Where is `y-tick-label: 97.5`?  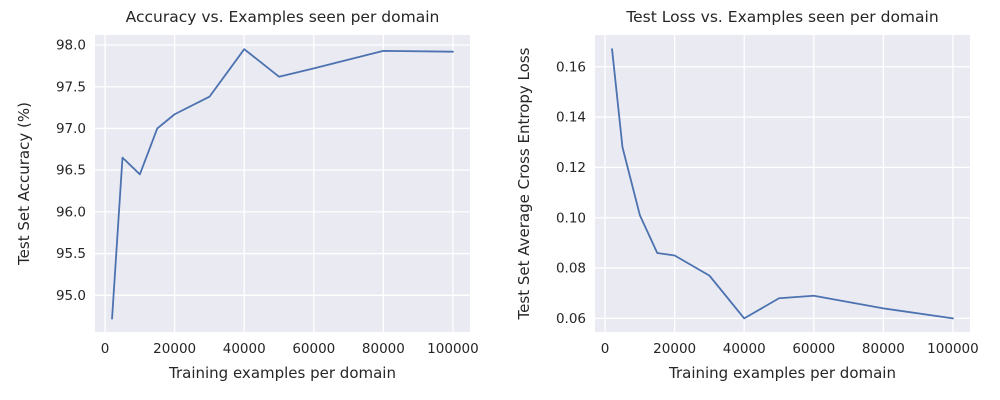 y-tick-label: 97.5 is located at coordinates (71, 87).